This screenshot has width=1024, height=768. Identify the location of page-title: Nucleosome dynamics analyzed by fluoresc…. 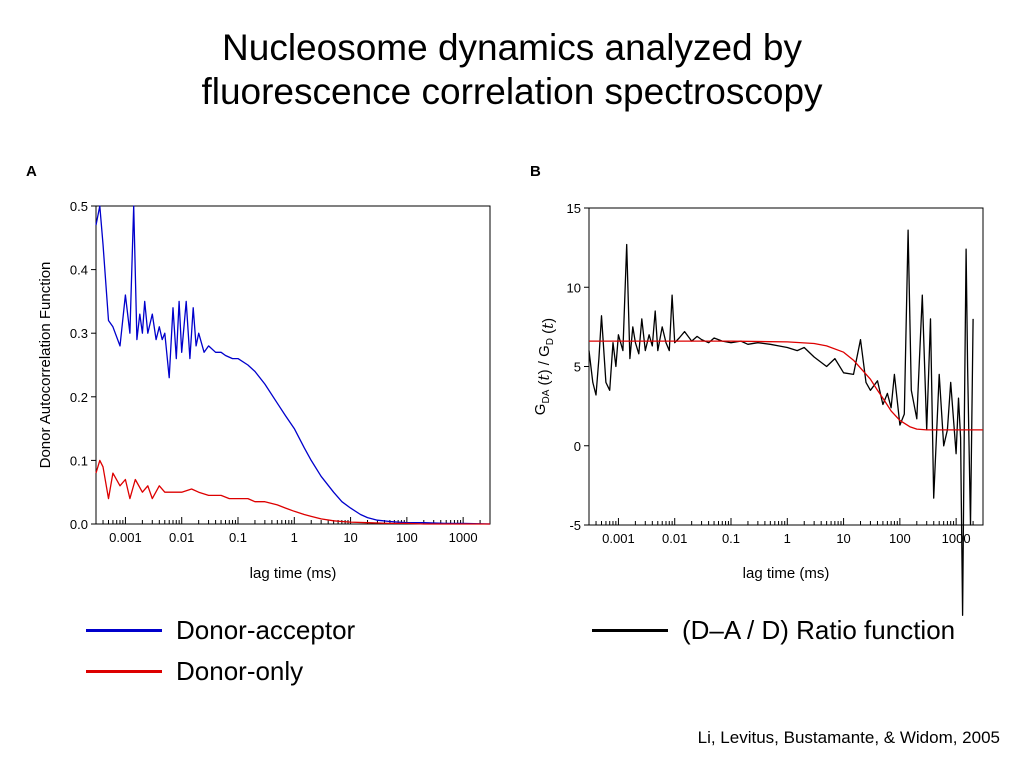
(512, 70).